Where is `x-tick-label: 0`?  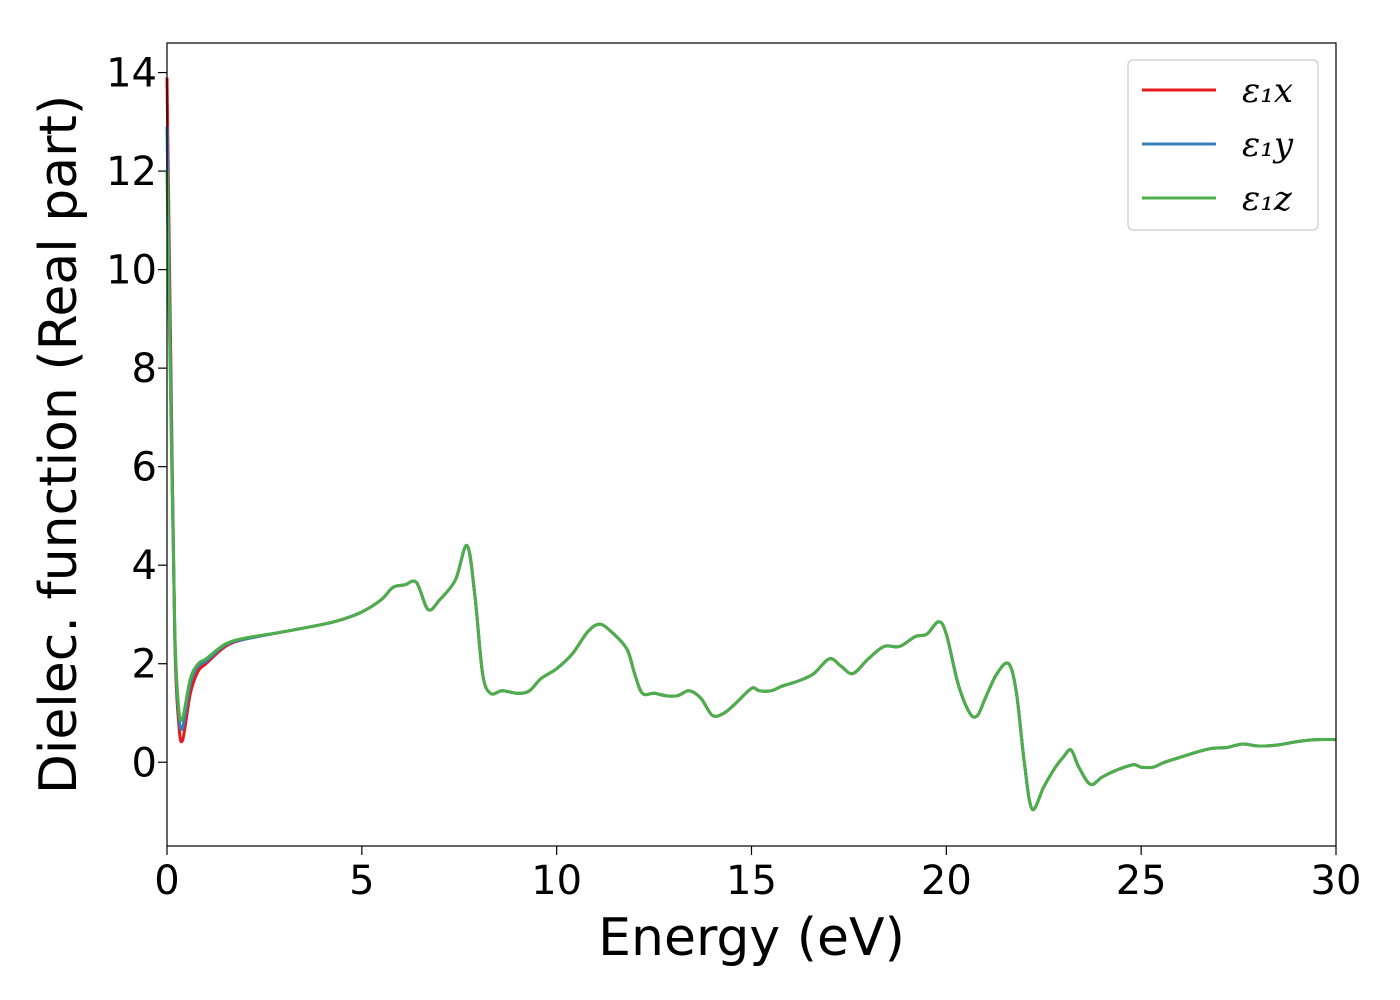 x-tick-label: 0 is located at coordinates (166, 881).